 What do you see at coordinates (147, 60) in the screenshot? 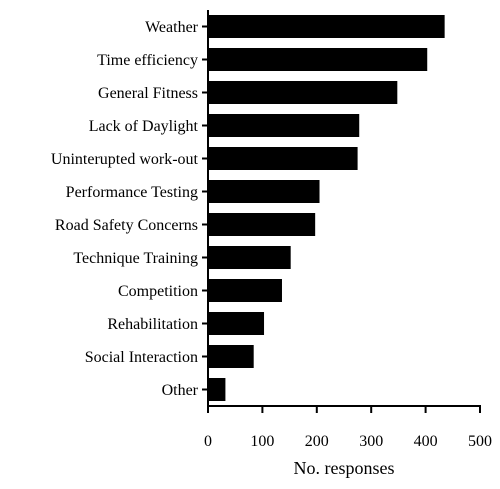
I see `category-label-1: Time efficiency` at bounding box center [147, 60].